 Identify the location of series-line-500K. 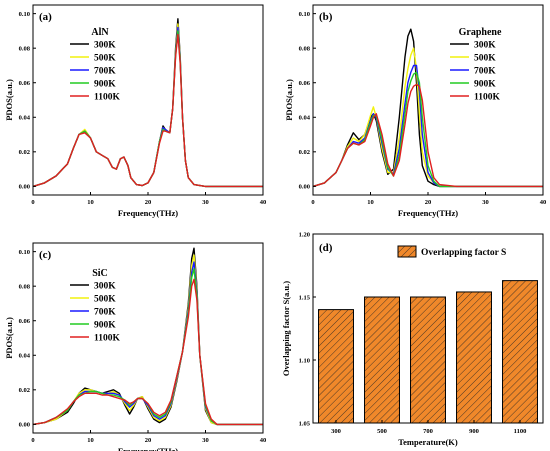
(427, 117).